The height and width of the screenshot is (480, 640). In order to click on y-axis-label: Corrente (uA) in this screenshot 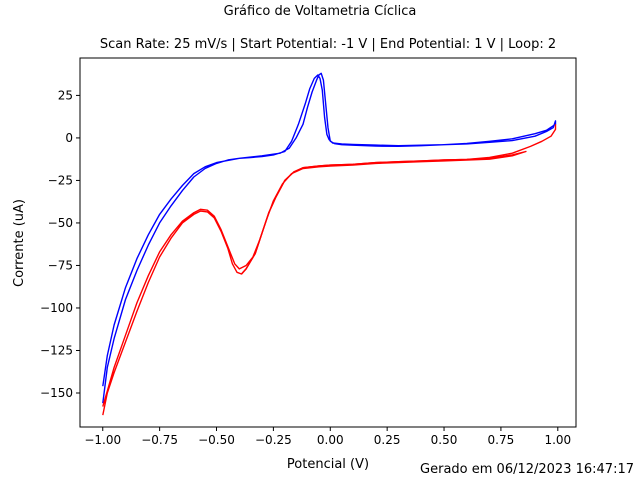, I will do `click(19, 243)`.